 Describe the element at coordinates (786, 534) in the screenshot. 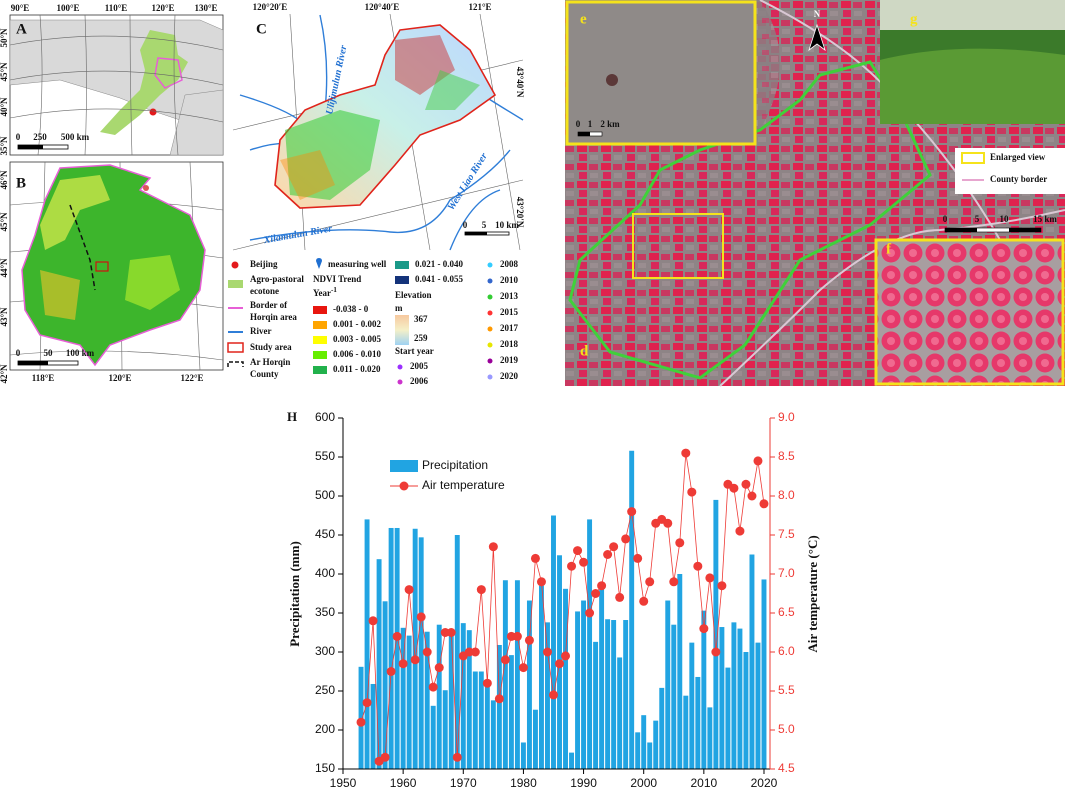

I see `y2-tick-label: 7.5` at that location.